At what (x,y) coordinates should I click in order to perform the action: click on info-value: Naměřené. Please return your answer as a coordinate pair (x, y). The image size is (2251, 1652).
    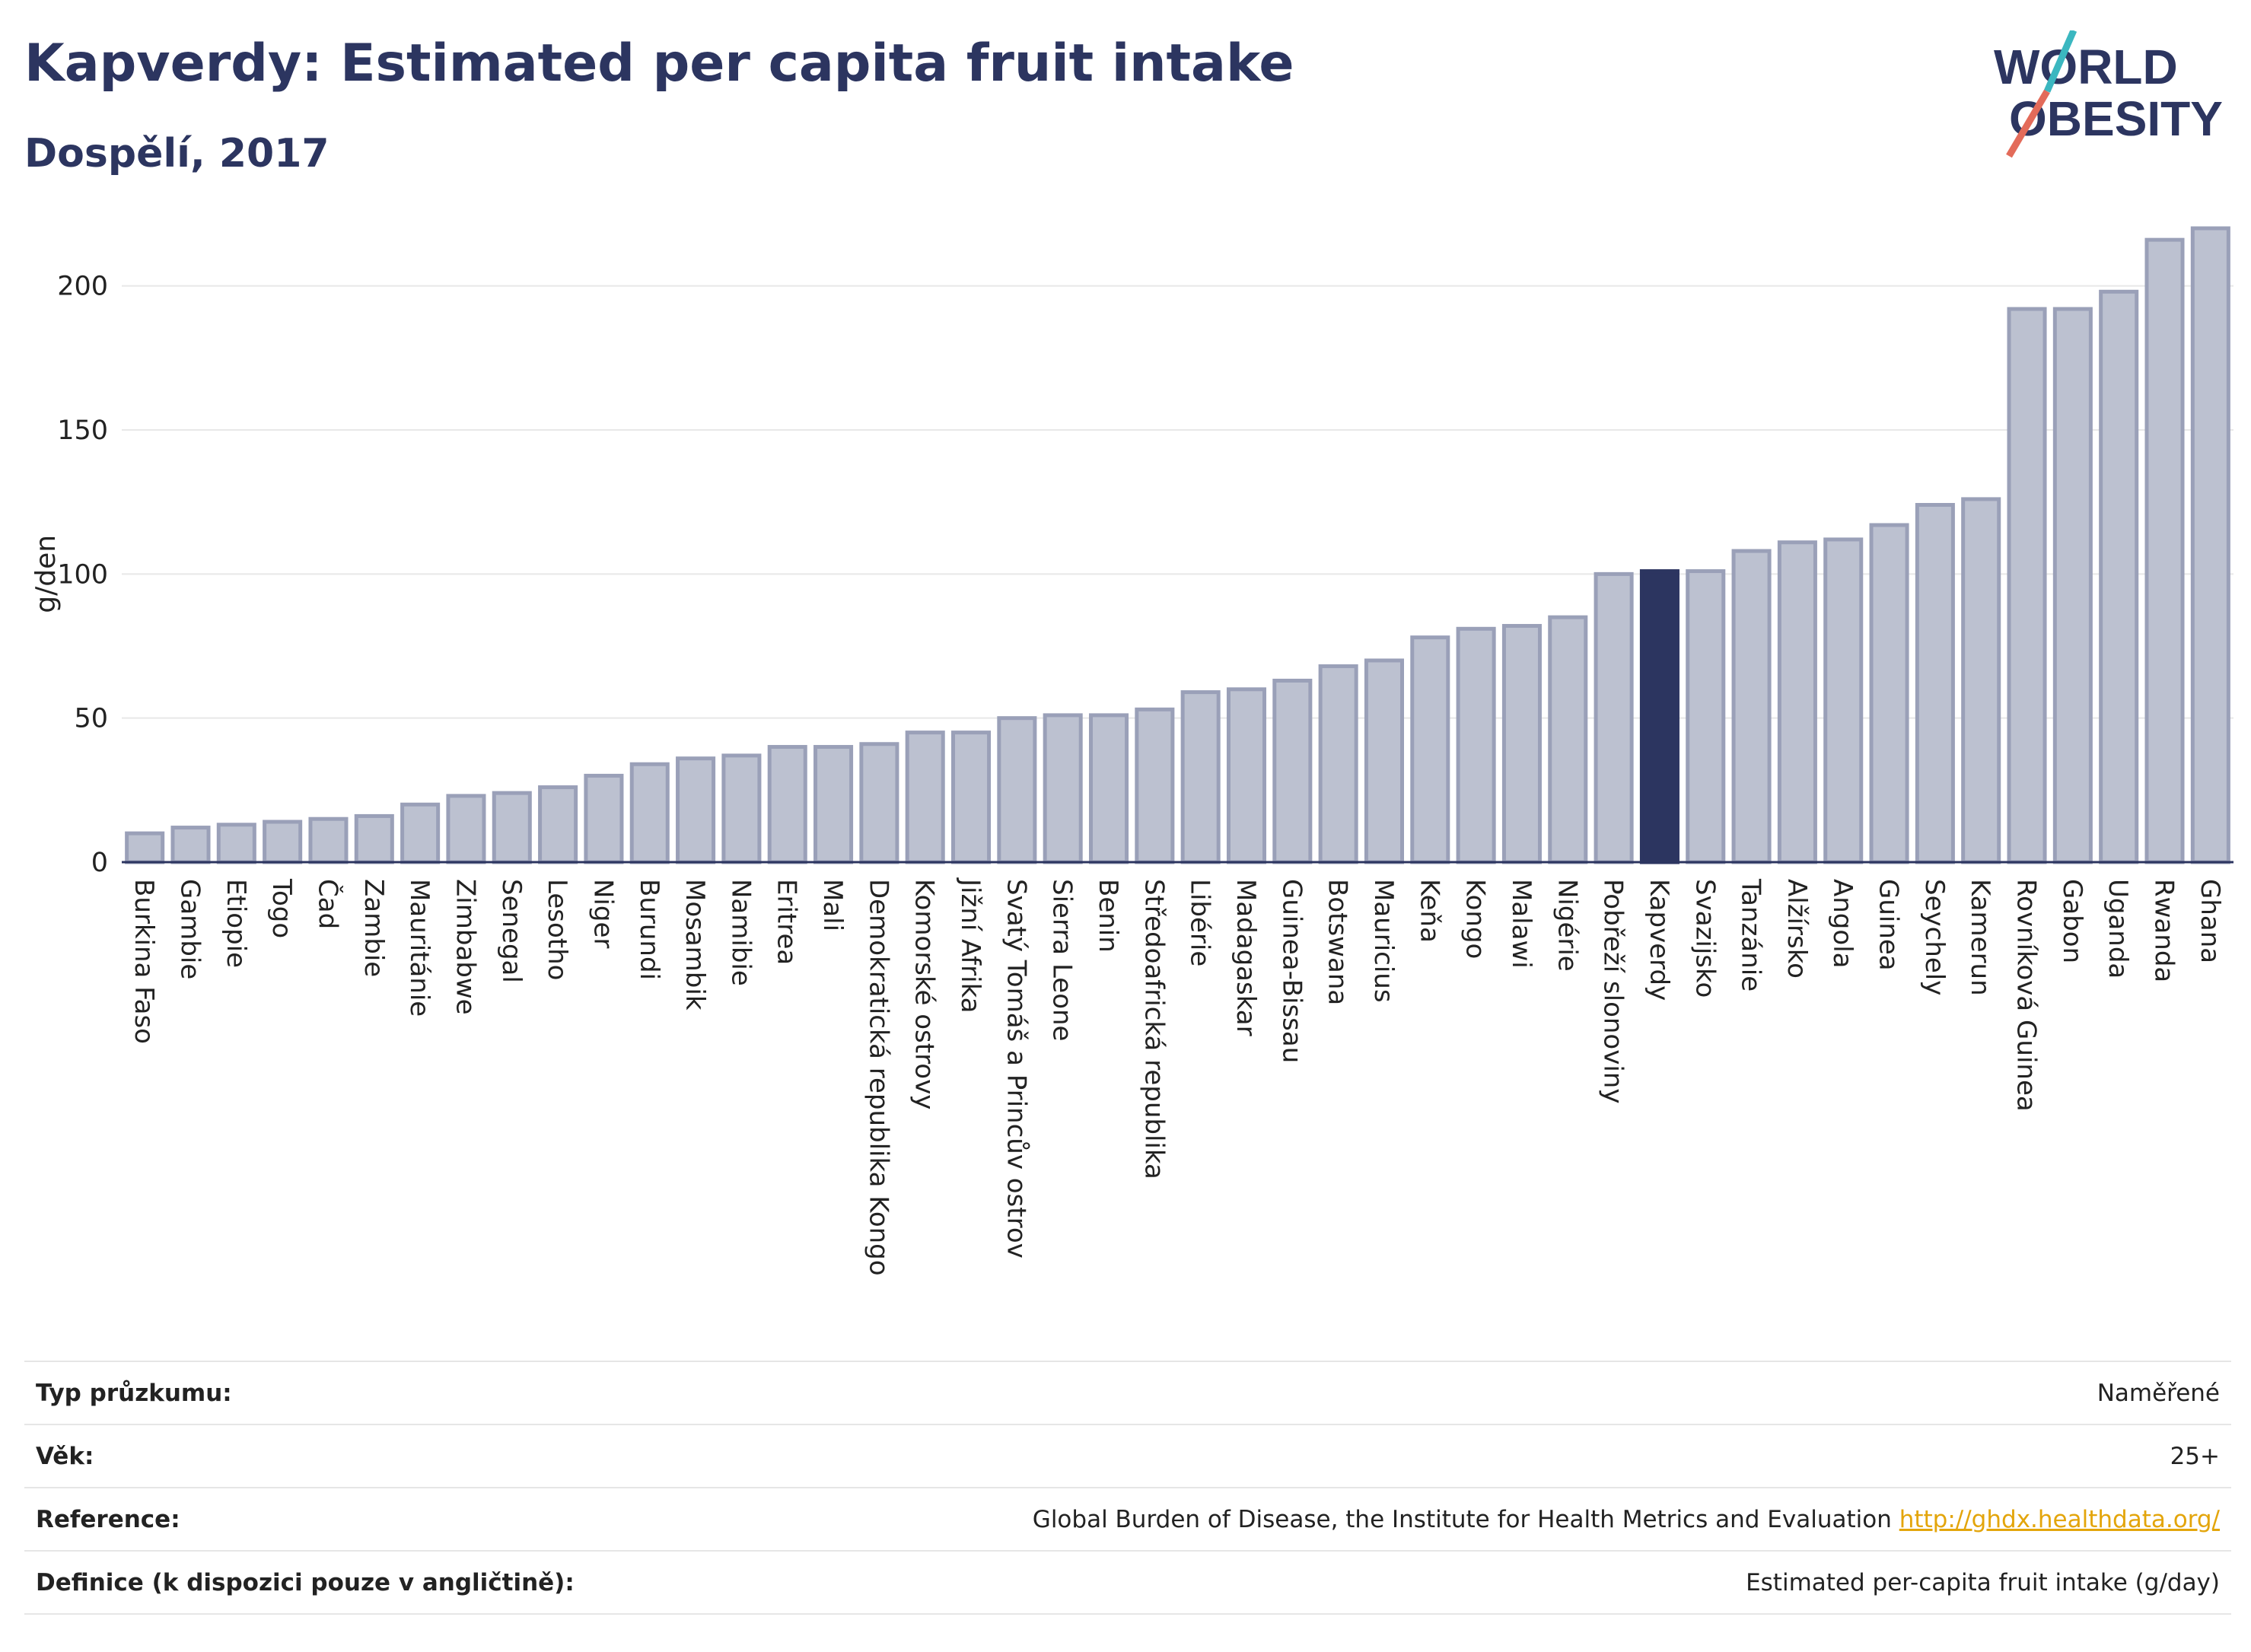
    Looking at the image, I should click on (2158, 1393).